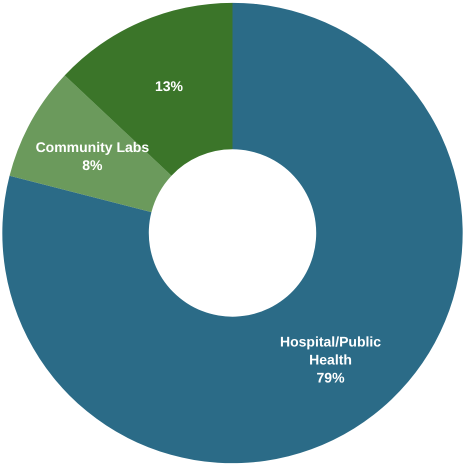  I want to click on slice-label: Hospital/Public Health, so click(331, 350).